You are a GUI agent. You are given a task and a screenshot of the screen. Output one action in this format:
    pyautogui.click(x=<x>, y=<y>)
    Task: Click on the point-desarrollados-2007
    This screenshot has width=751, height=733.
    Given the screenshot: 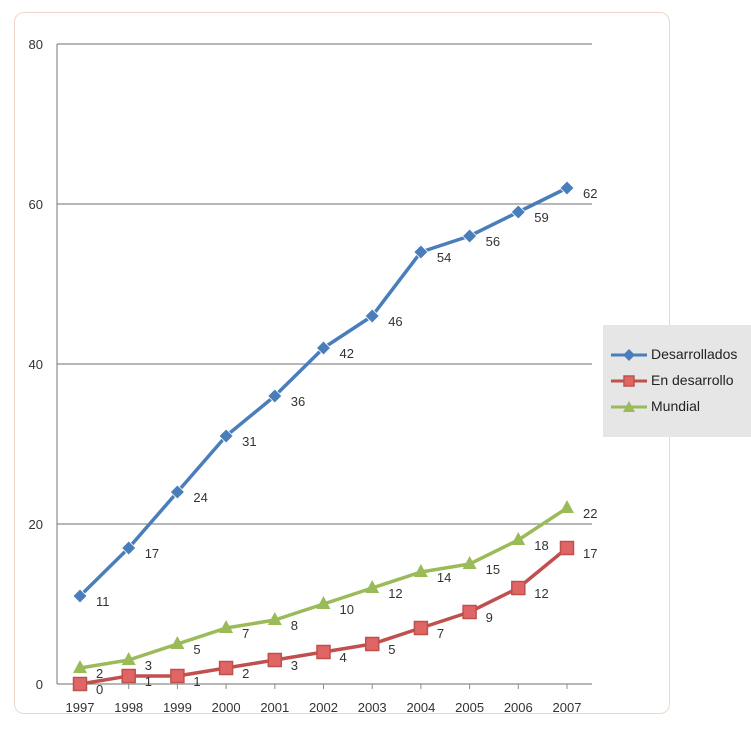 What is the action you would take?
    pyautogui.click(x=567, y=188)
    